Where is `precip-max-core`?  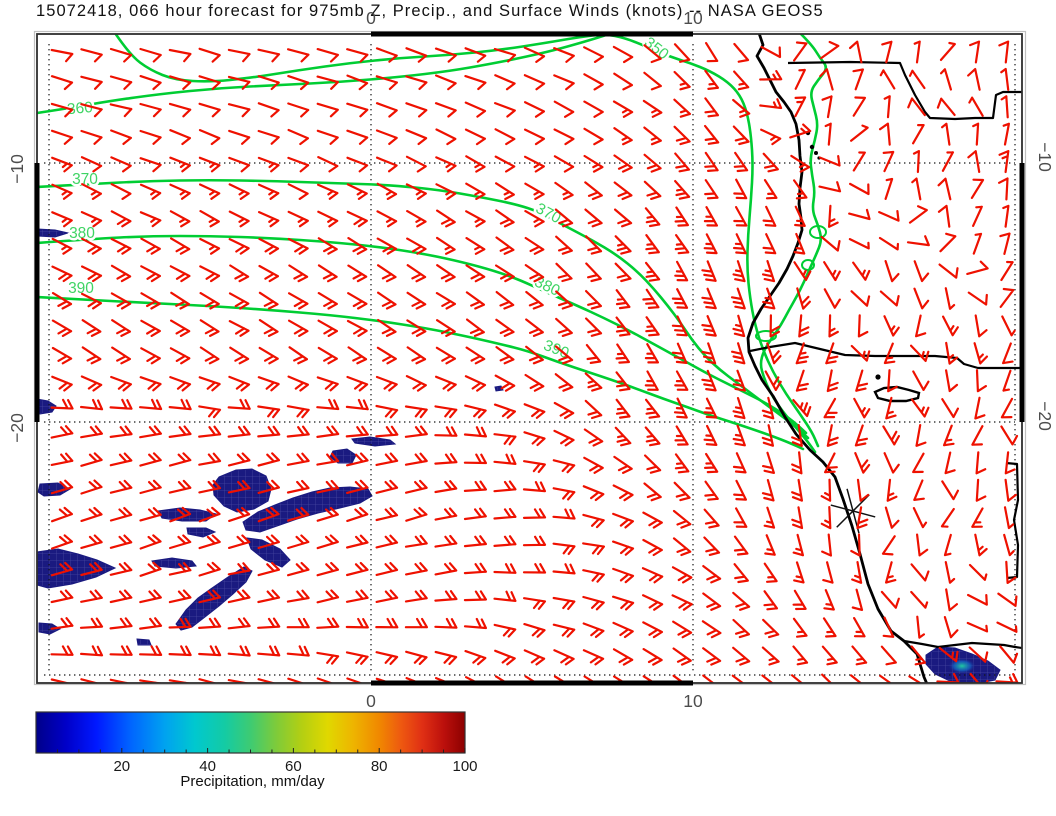 precip-max-core is located at coordinates (962, 666).